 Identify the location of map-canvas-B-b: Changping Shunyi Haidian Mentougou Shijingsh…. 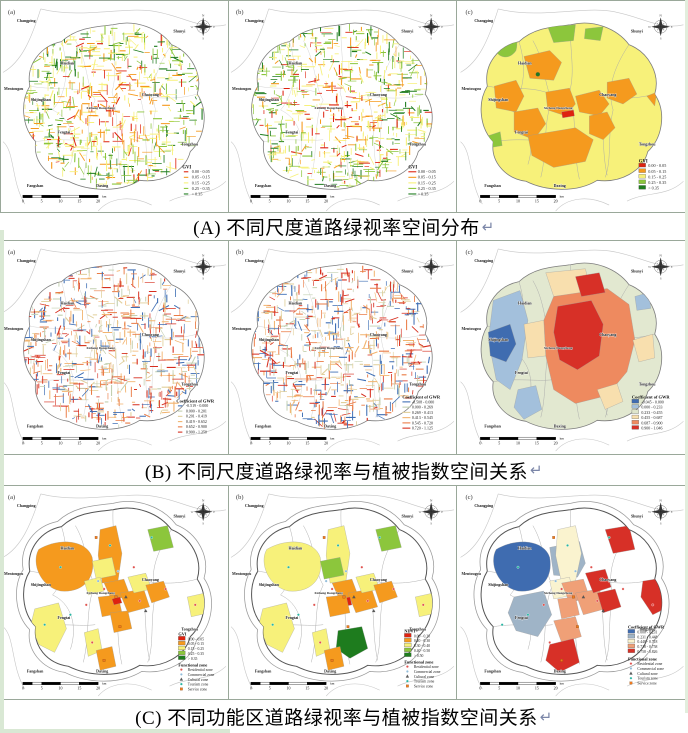
(342, 350).